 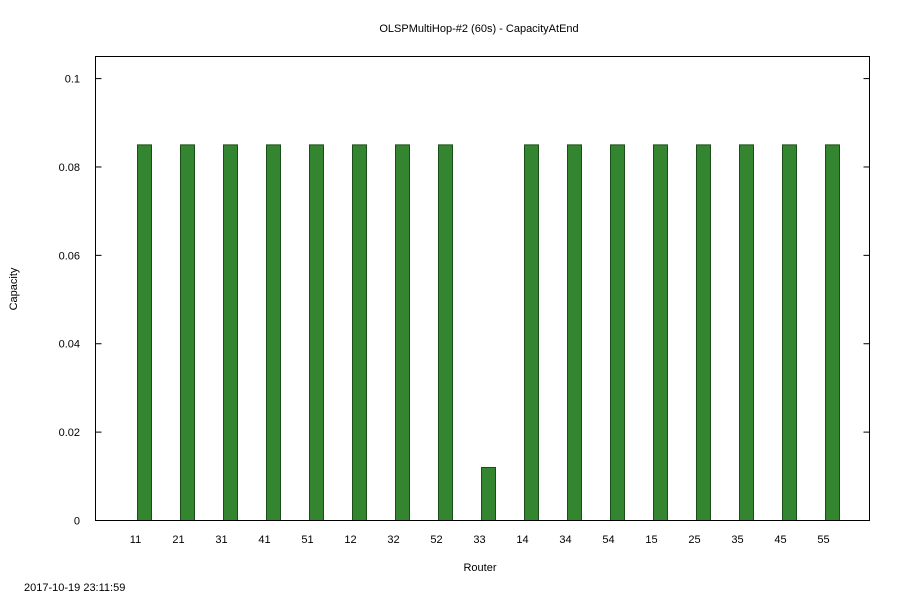 What do you see at coordinates (69, 345) in the screenshot?
I see `y-tick-label: 0.04` at bounding box center [69, 345].